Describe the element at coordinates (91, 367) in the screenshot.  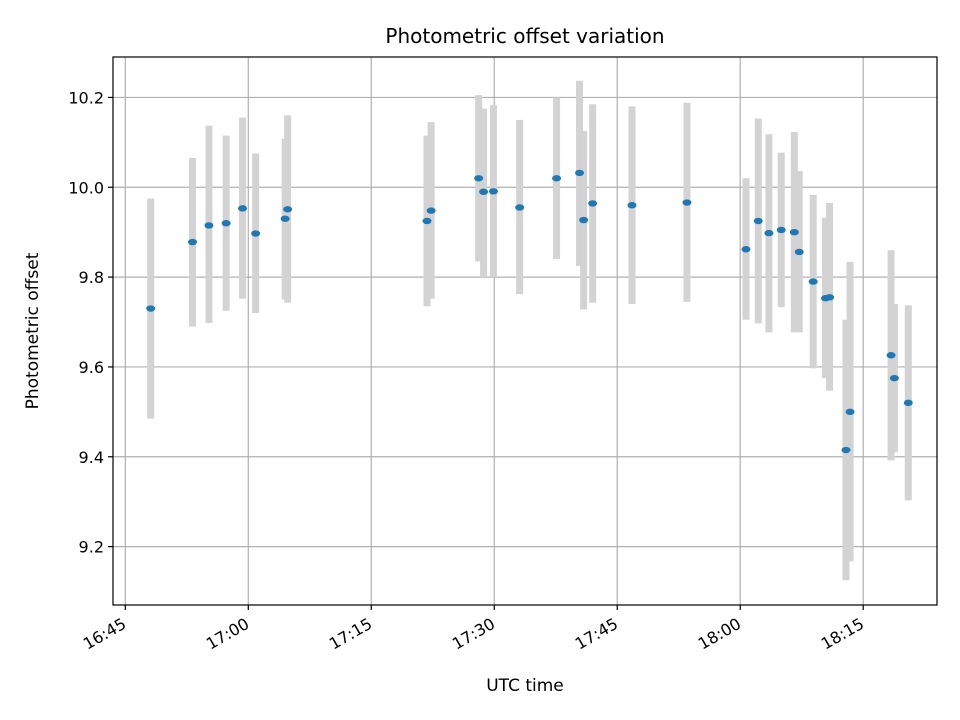
I see `y-tick-label: 9.6` at that location.